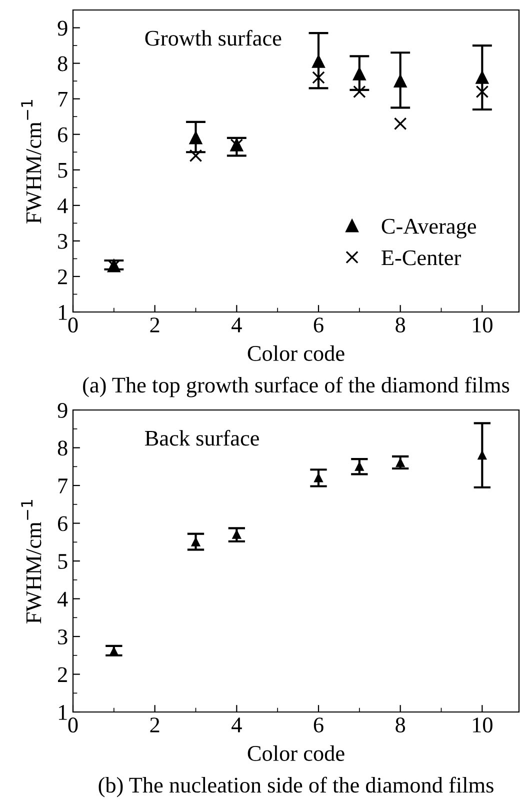 This screenshot has width=521, height=806. Describe the element at coordinates (296, 787) in the screenshot. I see `text: (b) The nucleation side of the diamond films` at that location.